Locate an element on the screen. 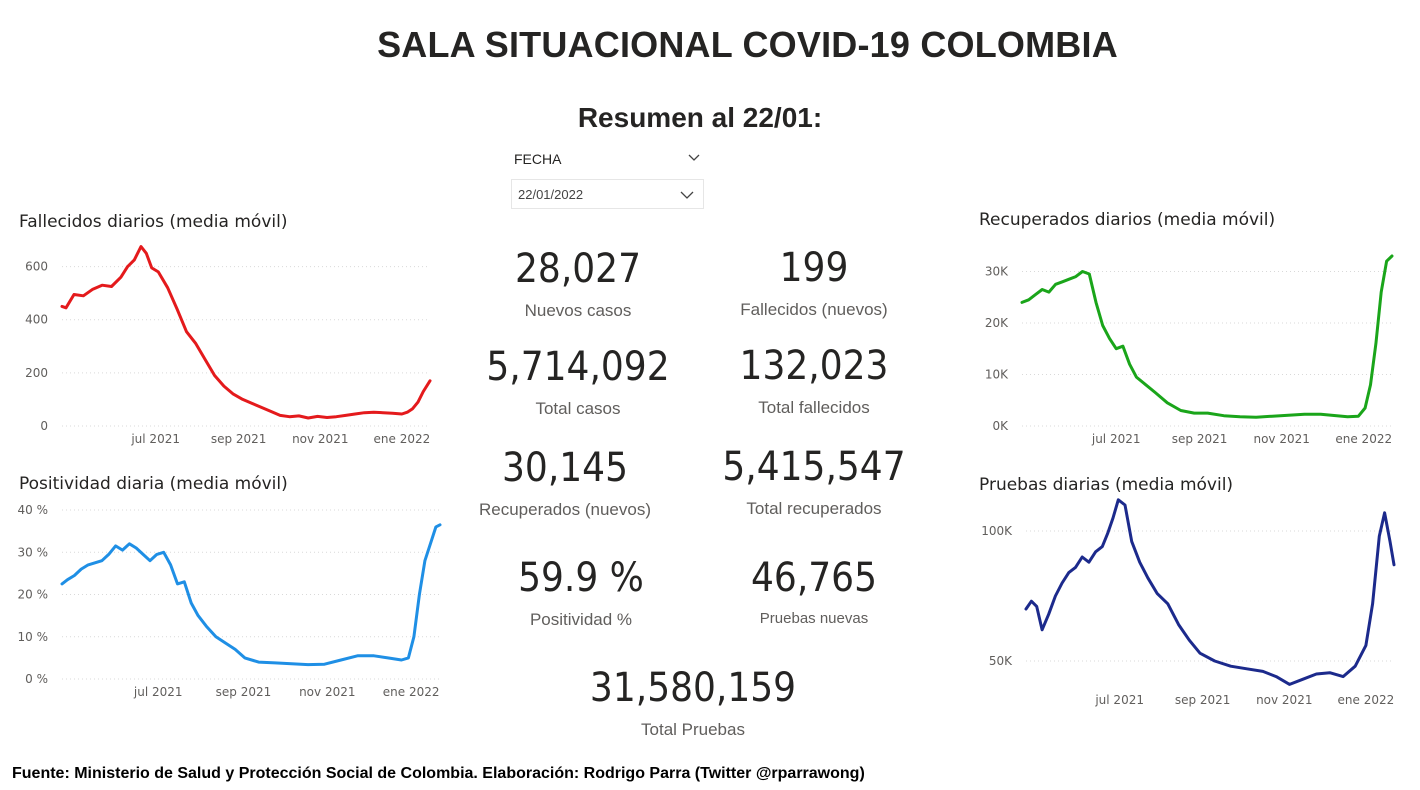  kpi-value: 31,580,159 is located at coordinates (693, 688).